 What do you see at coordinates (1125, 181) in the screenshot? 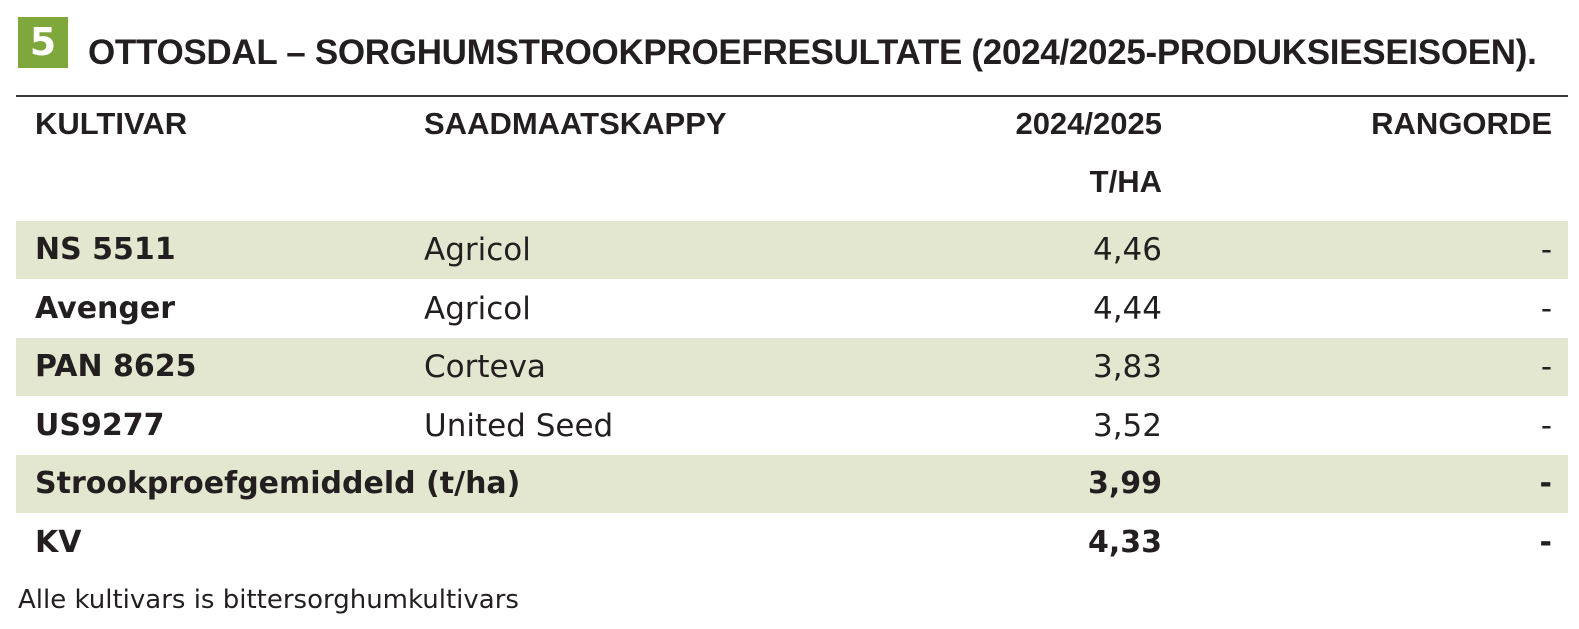
I see `column-header: T/HA` at bounding box center [1125, 181].